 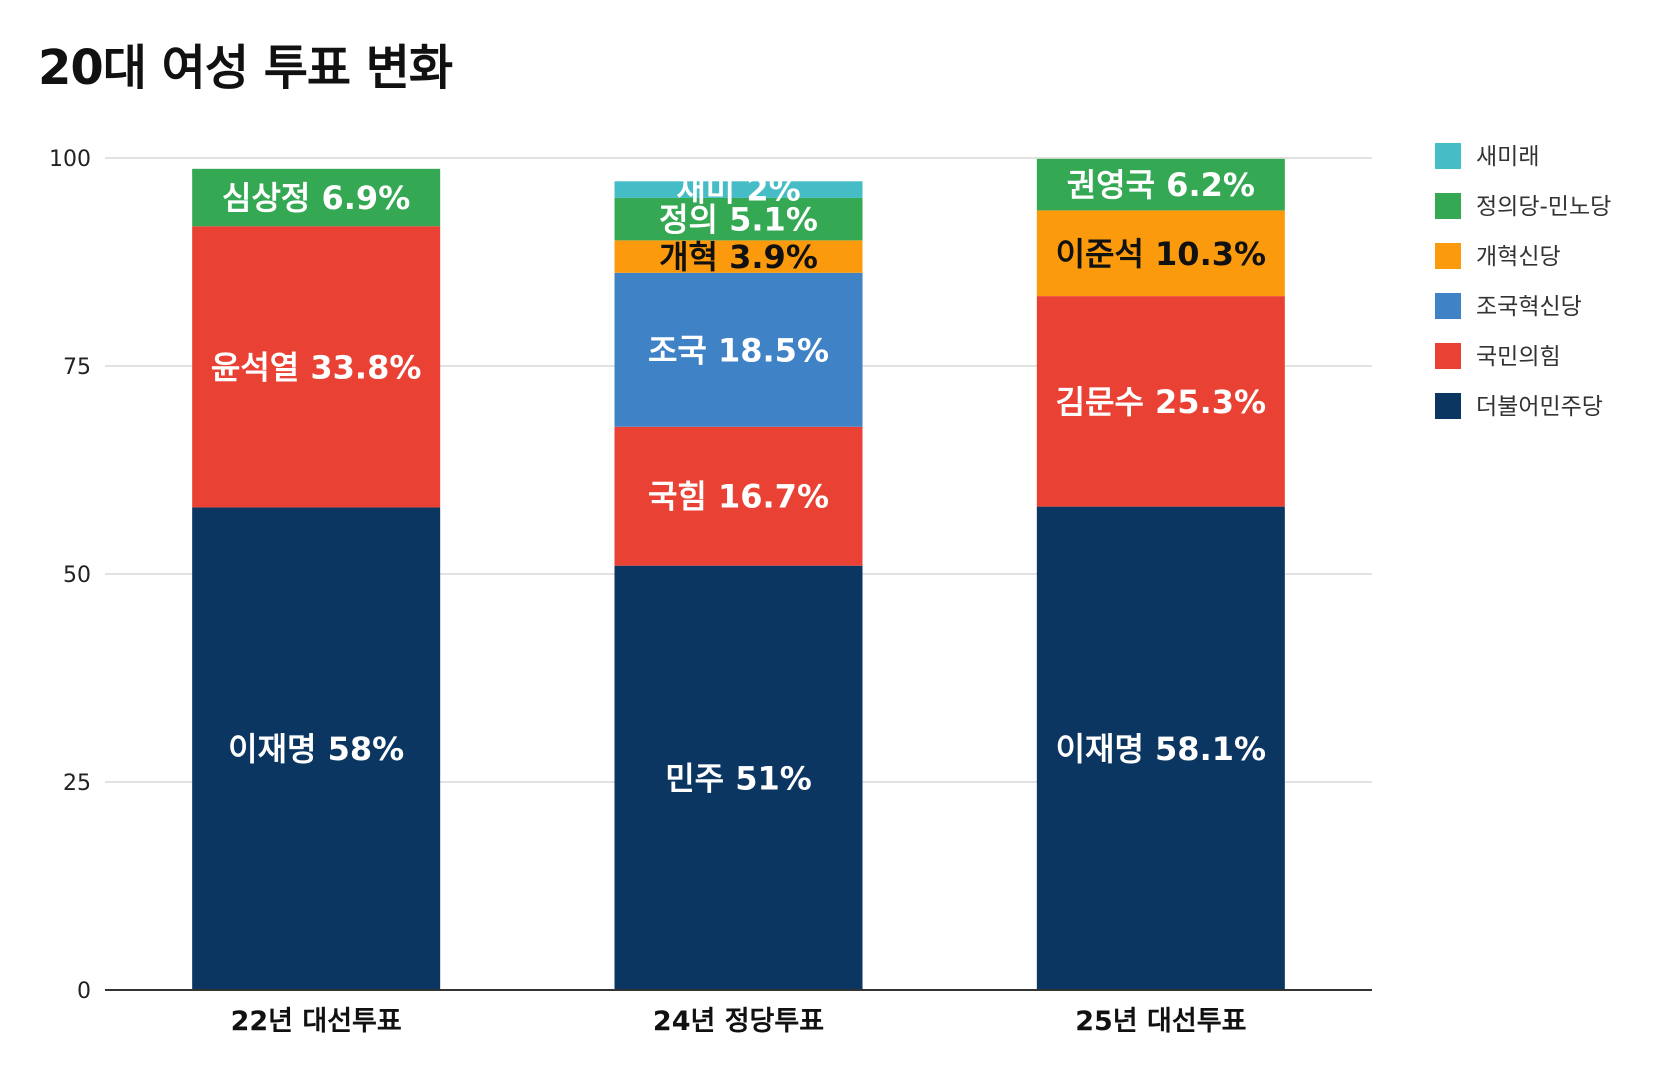 What do you see at coordinates (245, 68) in the screenshot?
I see `chart-title: 20대 여성 투표 변화` at bounding box center [245, 68].